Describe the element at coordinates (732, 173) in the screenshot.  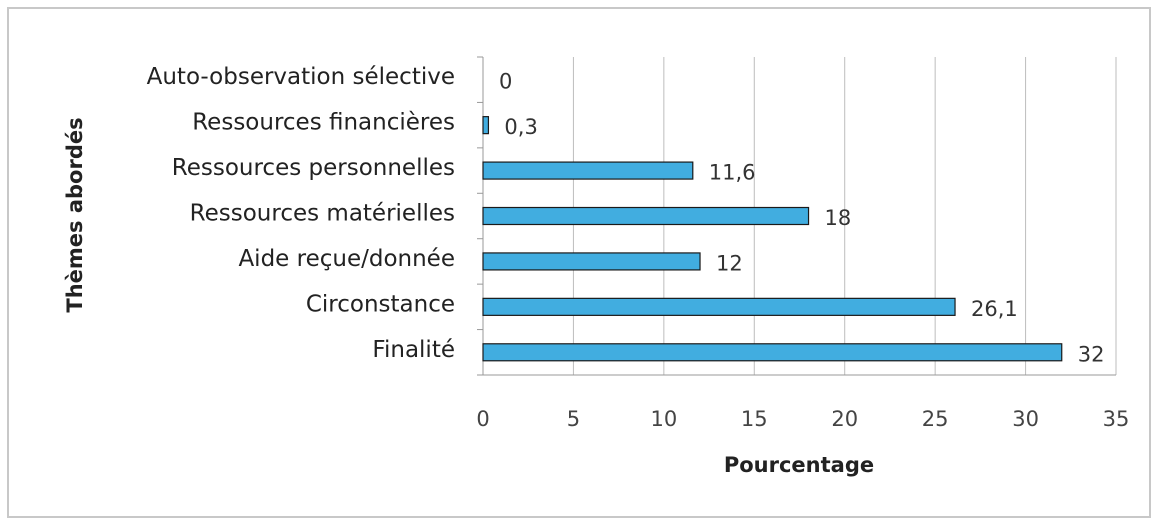
I see `value-label: 11,6` at that location.